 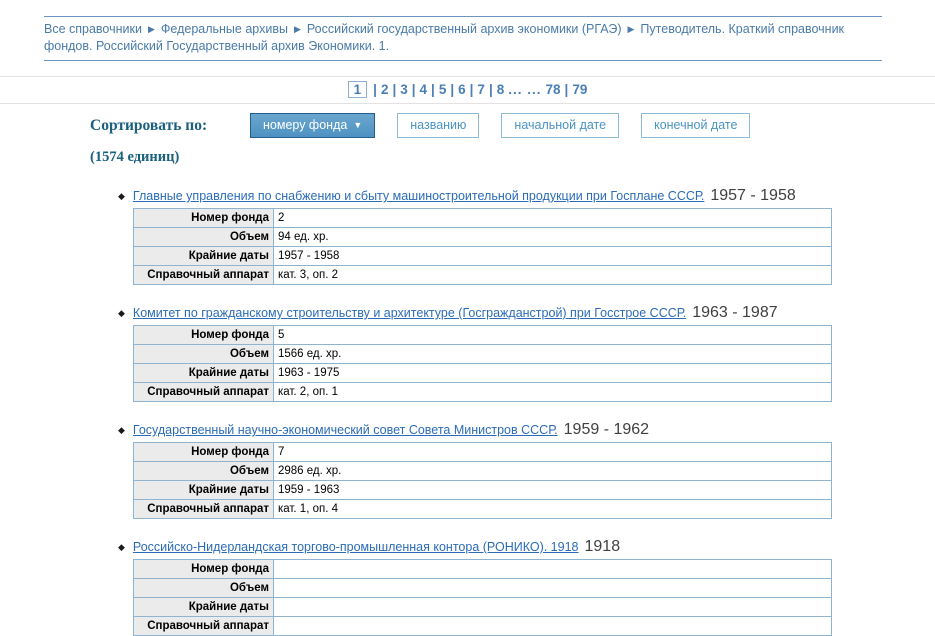 What do you see at coordinates (442, 89) in the screenshot?
I see `pagination-page-5: 5` at bounding box center [442, 89].